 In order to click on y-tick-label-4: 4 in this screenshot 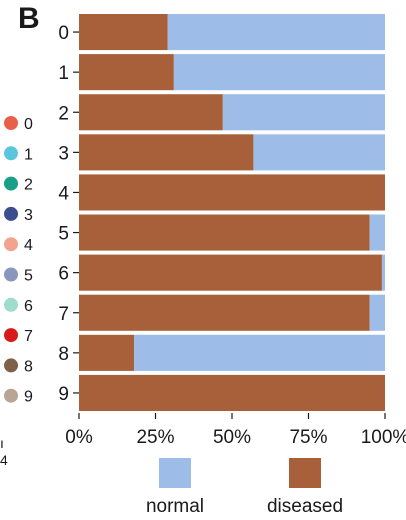, I will do `click(63, 193)`.